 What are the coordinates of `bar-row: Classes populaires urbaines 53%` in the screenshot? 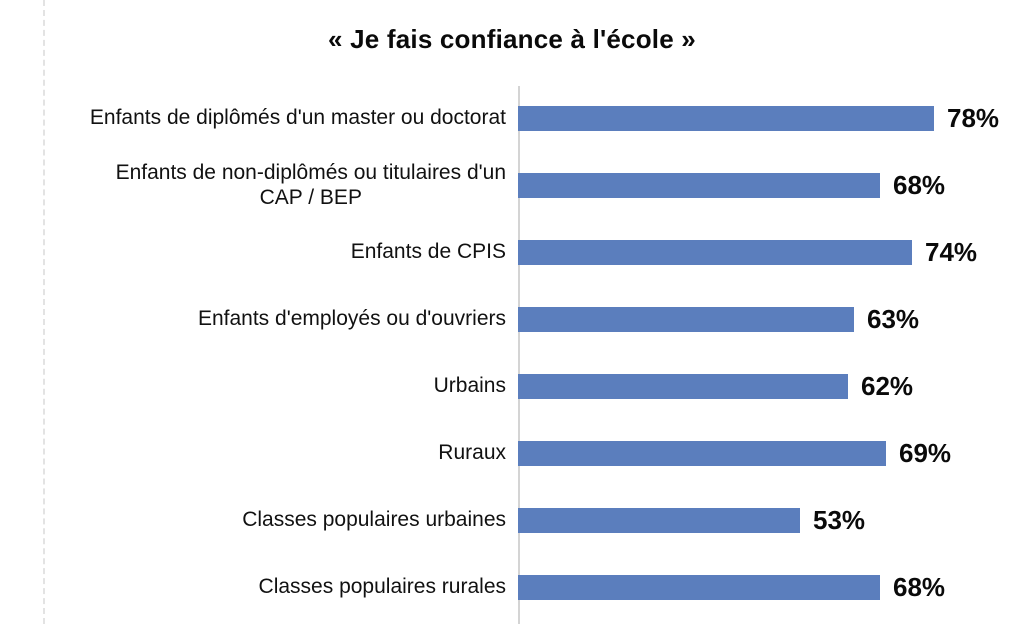 It's located at (534, 520).